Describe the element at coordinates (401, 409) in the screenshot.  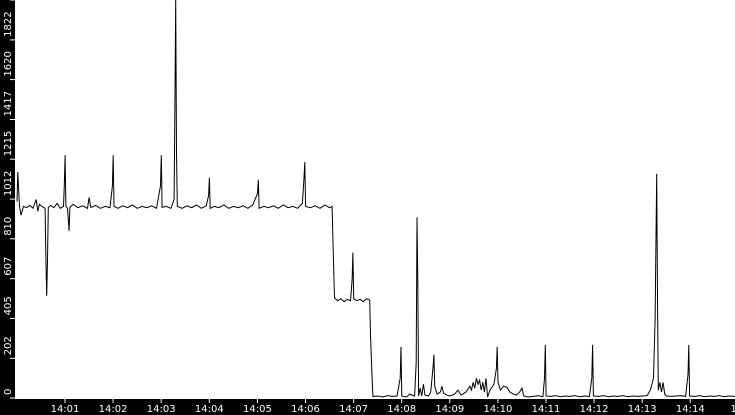
I see `x-tick-label: 14:08` at that location.